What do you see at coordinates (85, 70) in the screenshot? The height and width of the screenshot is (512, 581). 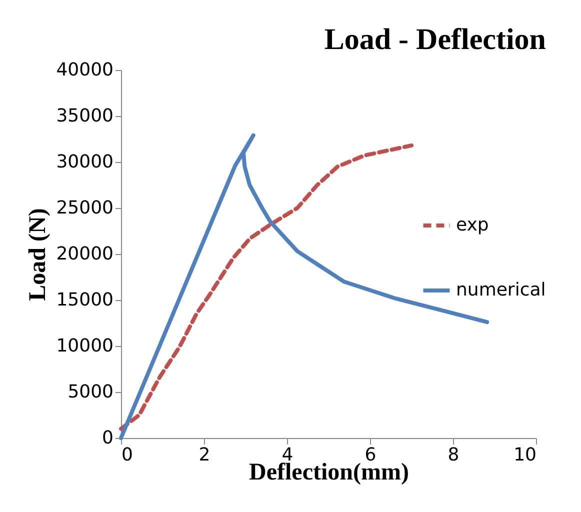 I see `y-tick-label: 40000` at bounding box center [85, 70].